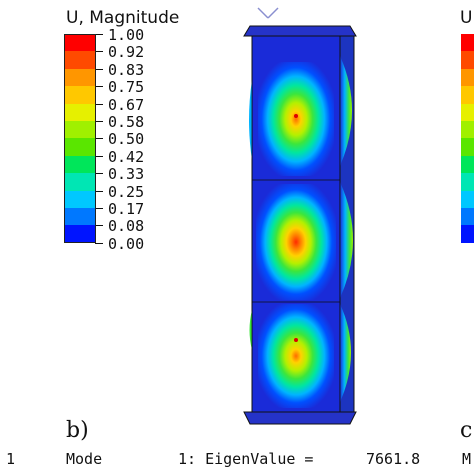 This screenshot has height=474, width=474. What do you see at coordinates (296, 340) in the screenshot?
I see `peak-marker-lower` at bounding box center [296, 340].